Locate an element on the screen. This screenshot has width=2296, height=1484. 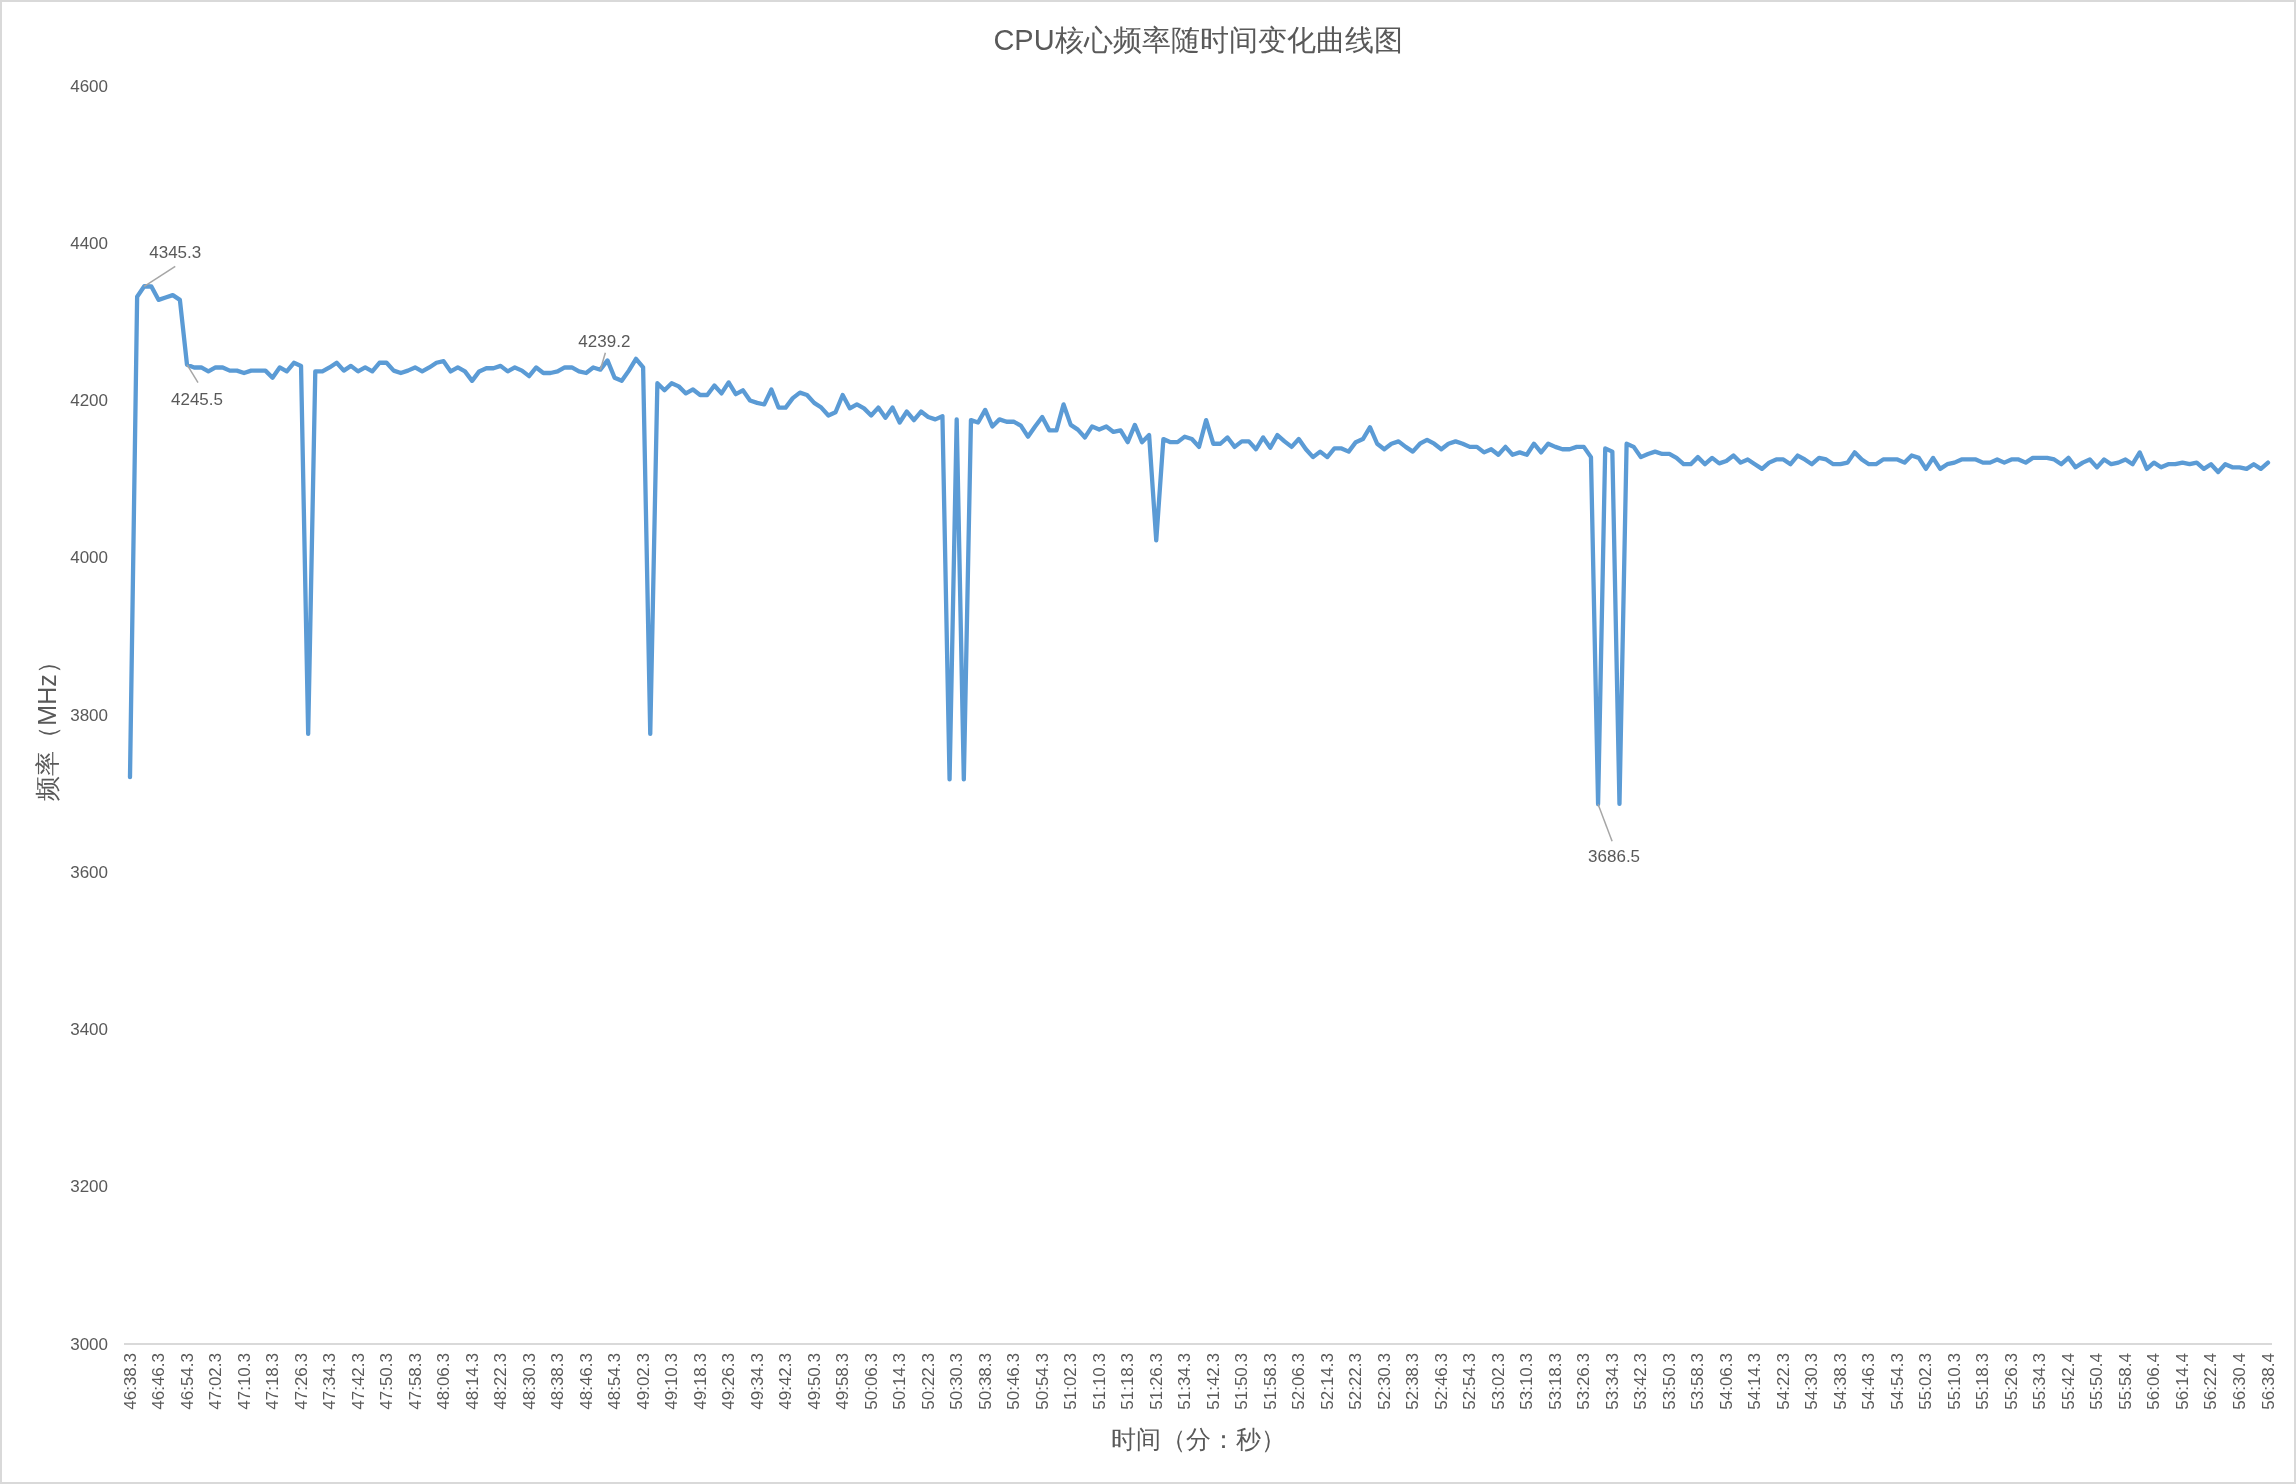
x-tick-label: 46:46.3 is located at coordinates (159, 1381).